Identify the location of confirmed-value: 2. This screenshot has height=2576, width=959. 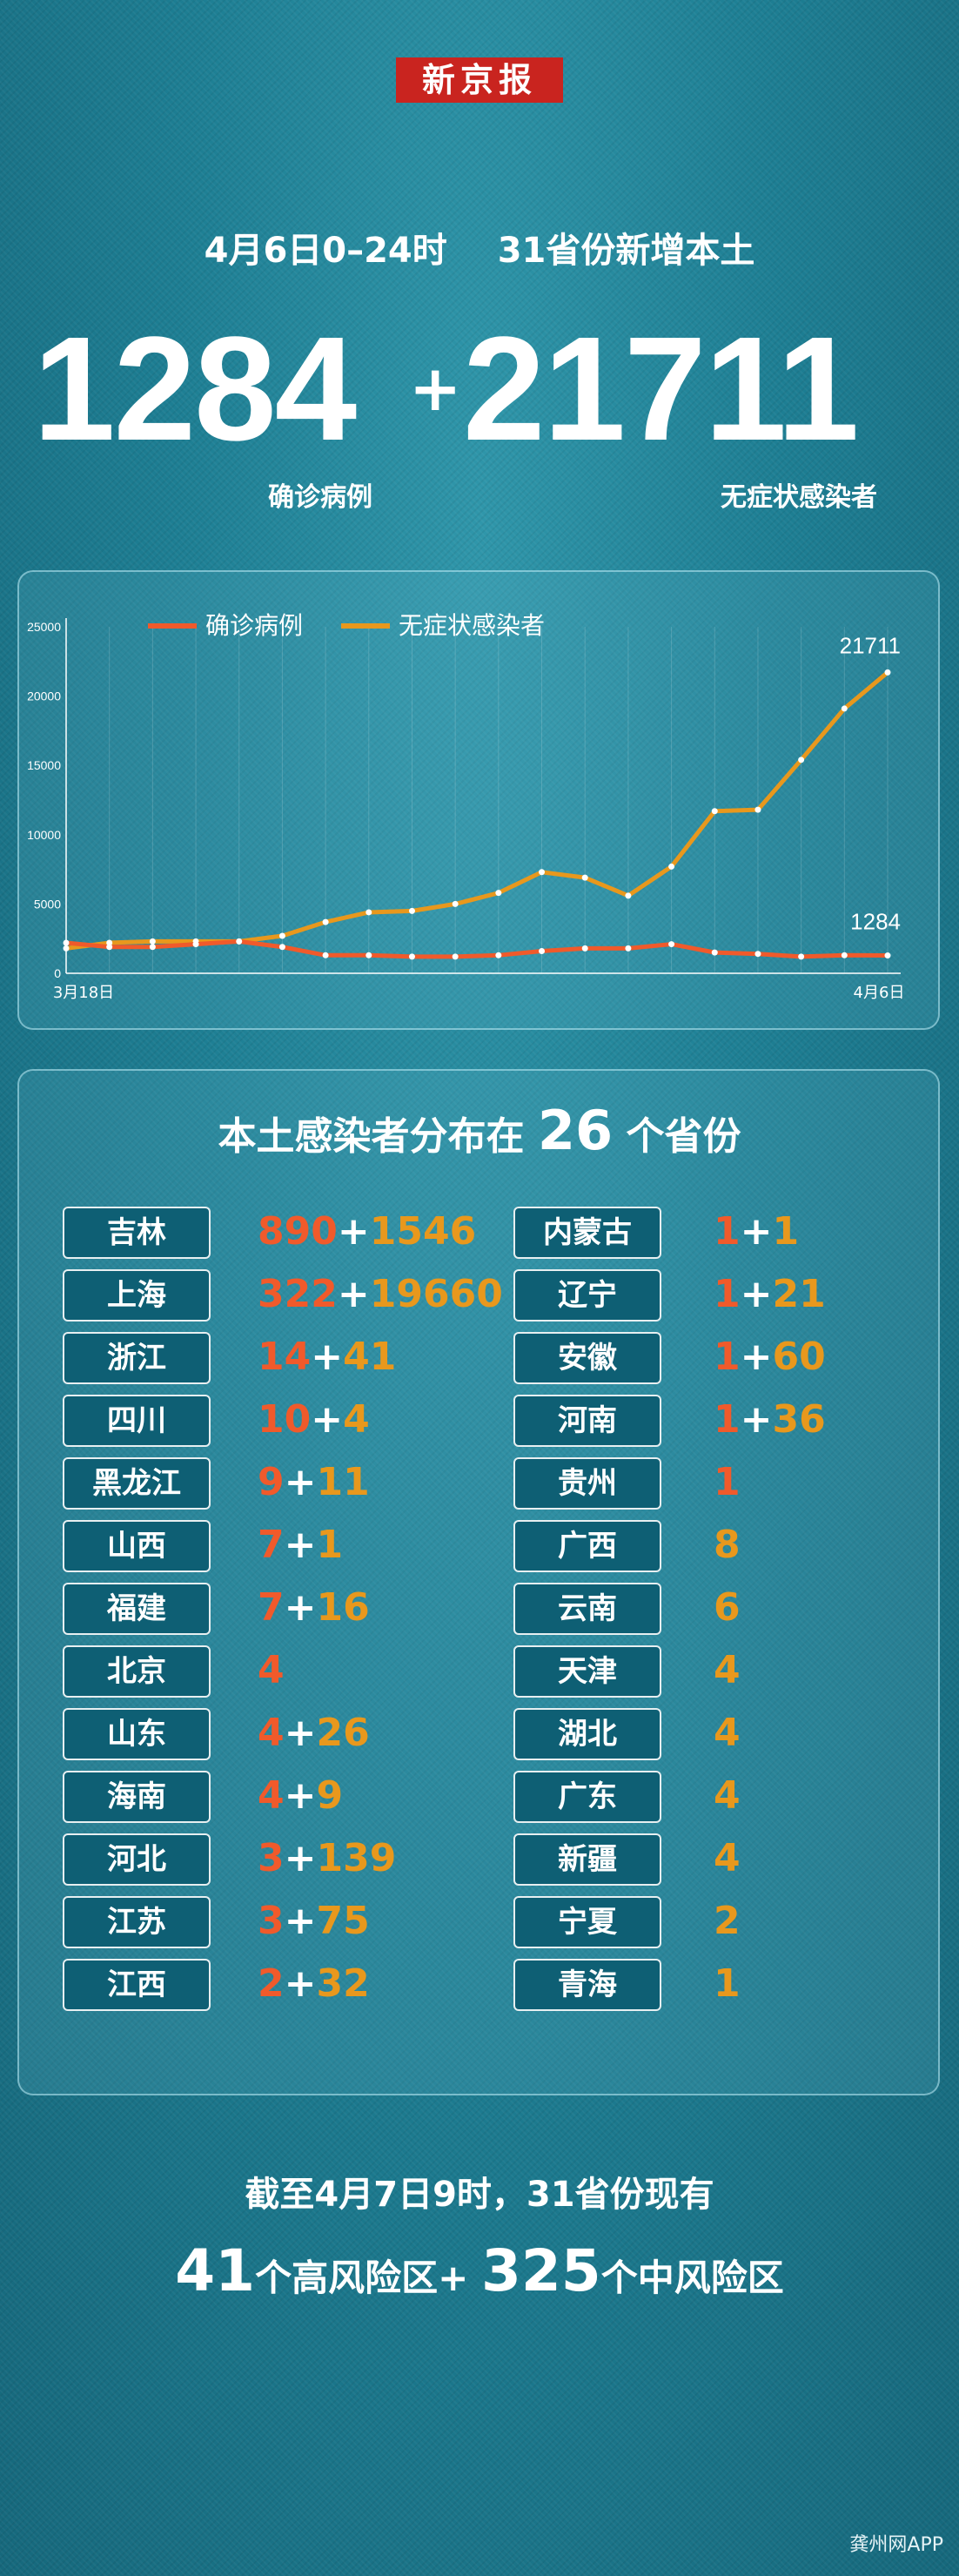
(271, 1983).